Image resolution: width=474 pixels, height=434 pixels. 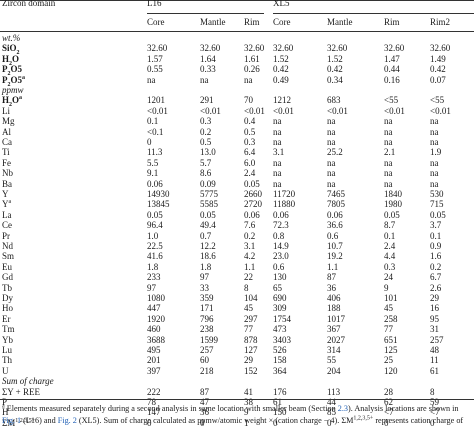 I want to click on table-cell: 495, so click(x=154, y=350).